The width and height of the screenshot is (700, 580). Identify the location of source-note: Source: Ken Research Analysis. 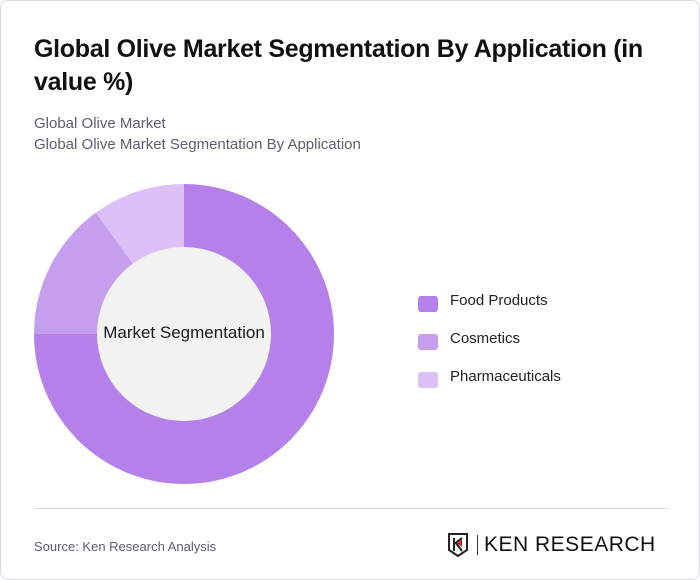
(125, 546).